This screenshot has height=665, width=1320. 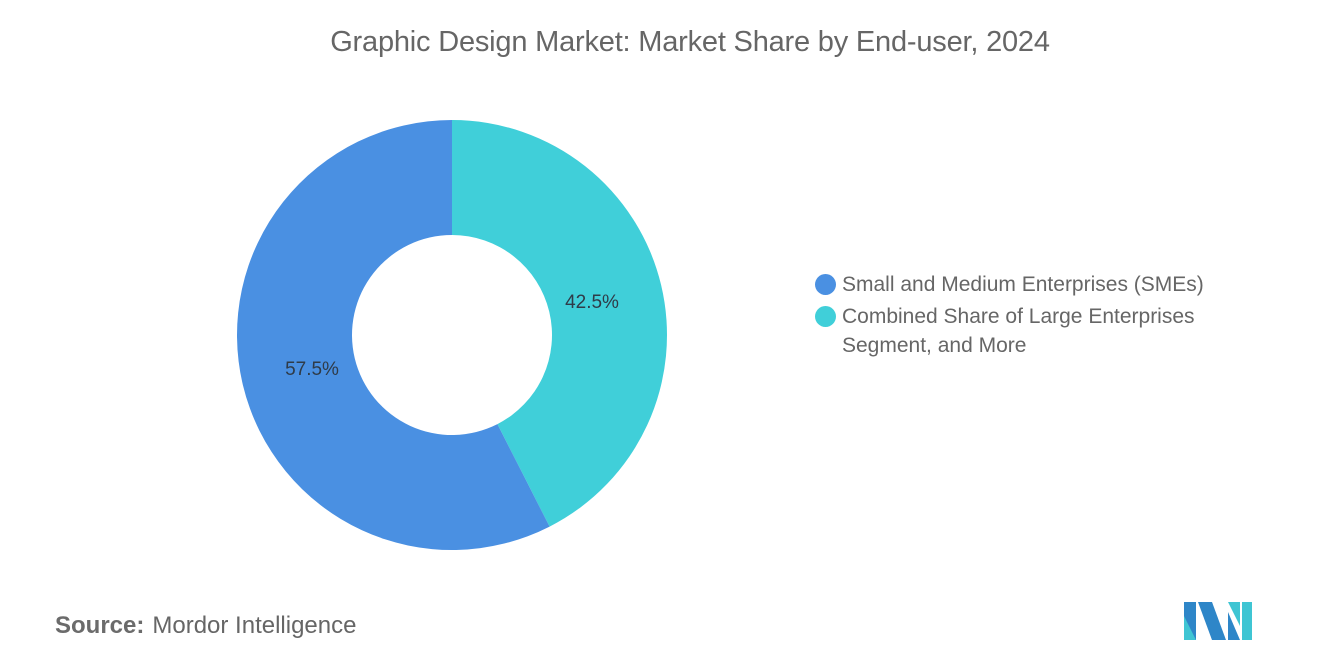 I want to click on source-value: Mordor Intelligence, so click(x=254, y=625).